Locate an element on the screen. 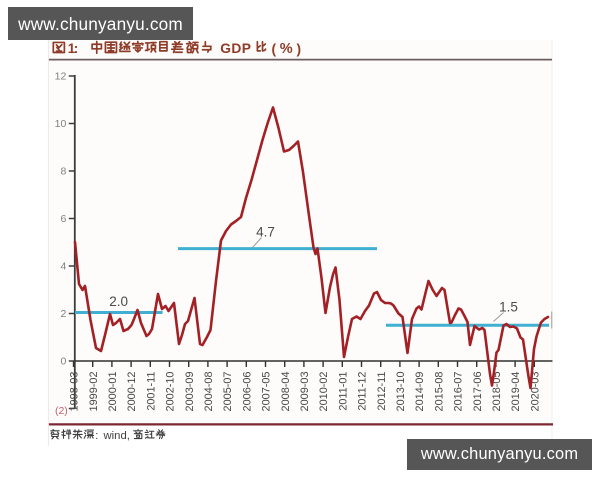 This screenshot has height=480, width=600. svg-text: 2010-02 is located at coordinates (324, 392).